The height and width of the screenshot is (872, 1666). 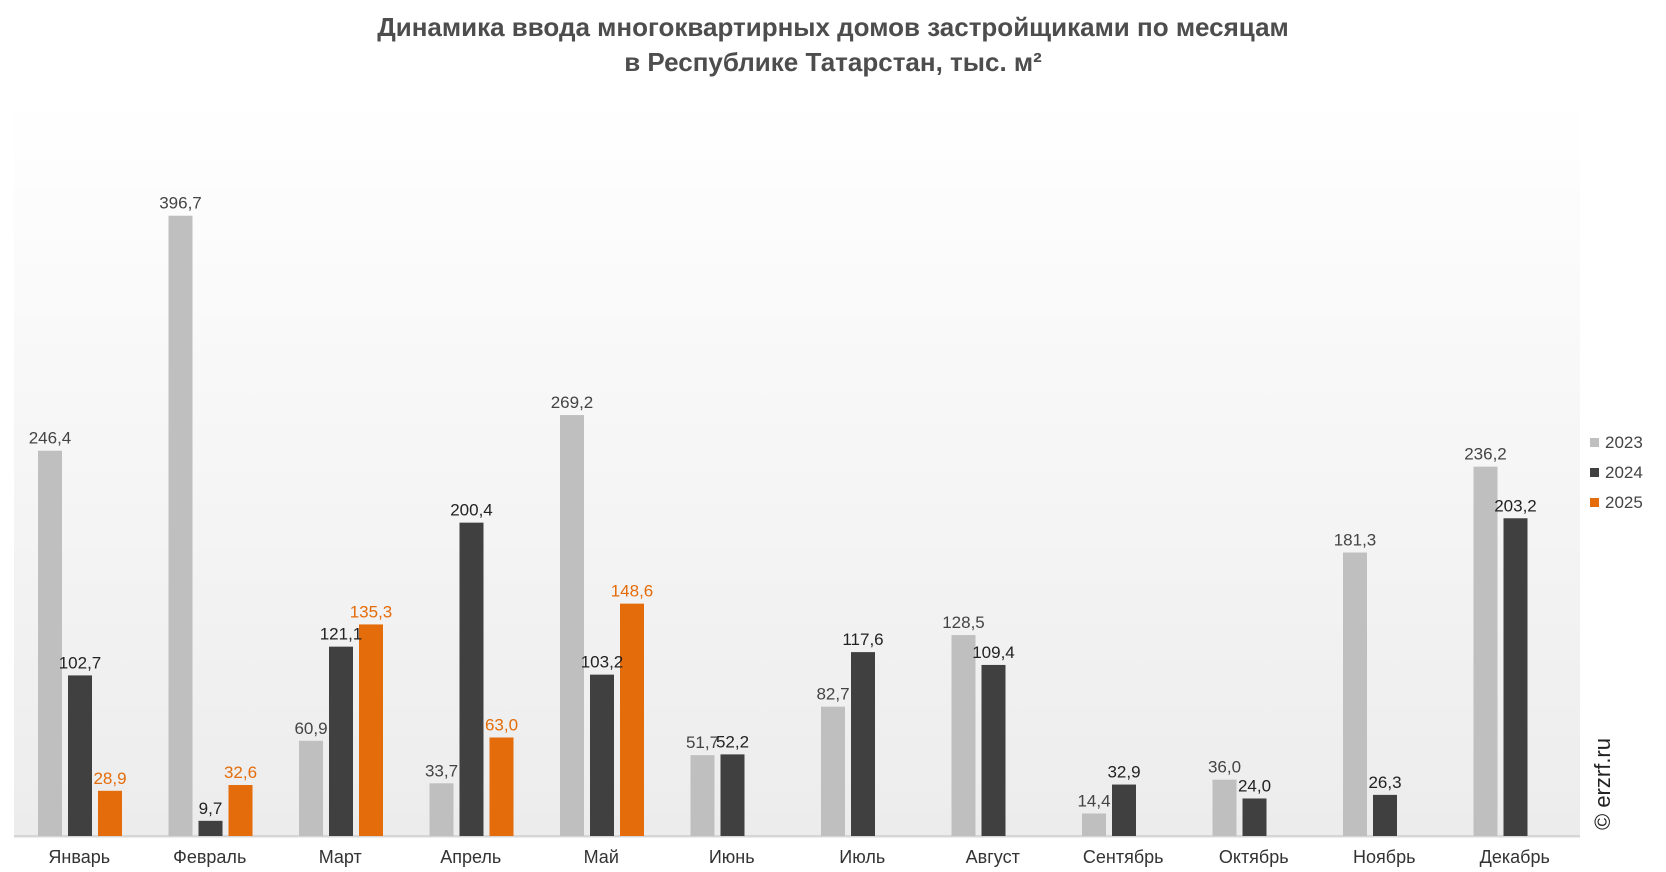 What do you see at coordinates (109, 778) in the screenshot?
I see `value-label-2025-1: 28,9` at bounding box center [109, 778].